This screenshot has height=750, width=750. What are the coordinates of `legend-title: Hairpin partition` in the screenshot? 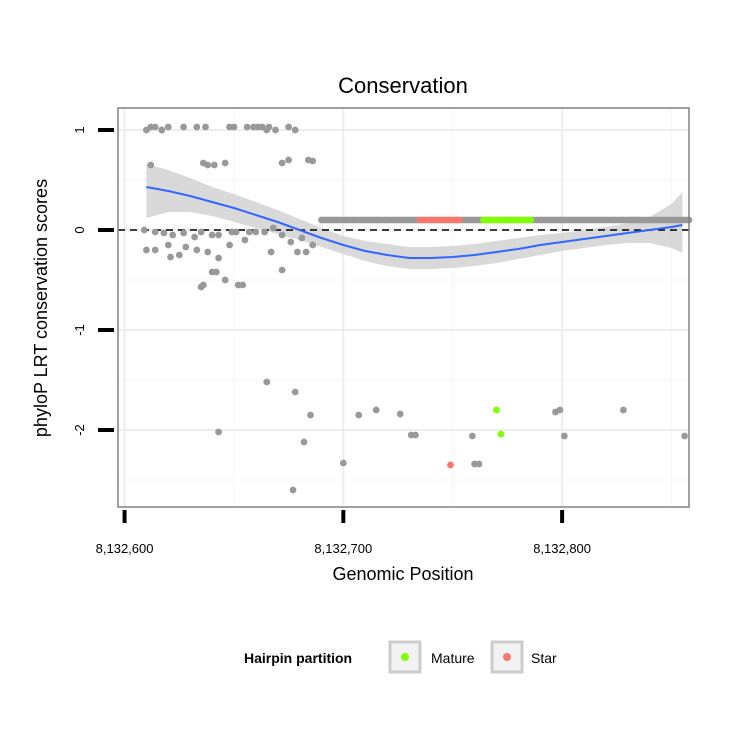 It's located at (298, 658).